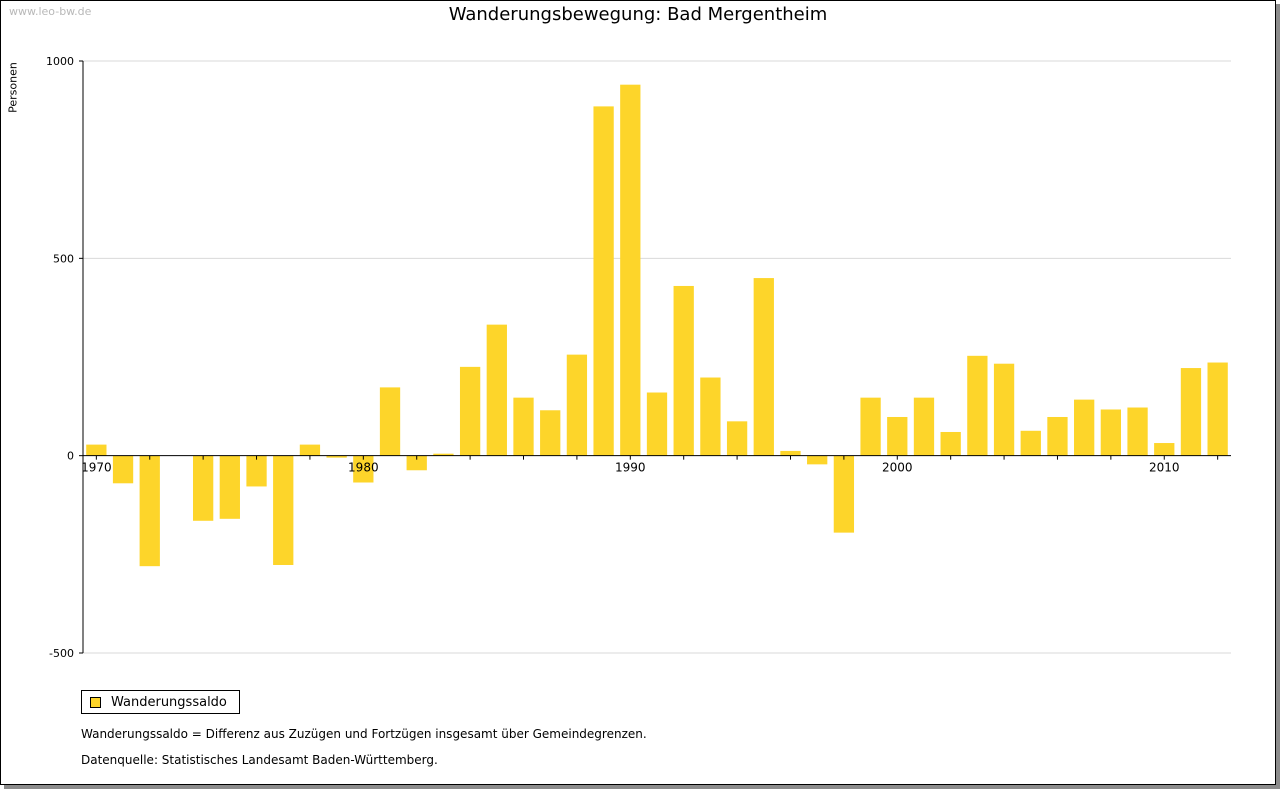  I want to click on legend-label: Wanderungssaldo, so click(169, 702).